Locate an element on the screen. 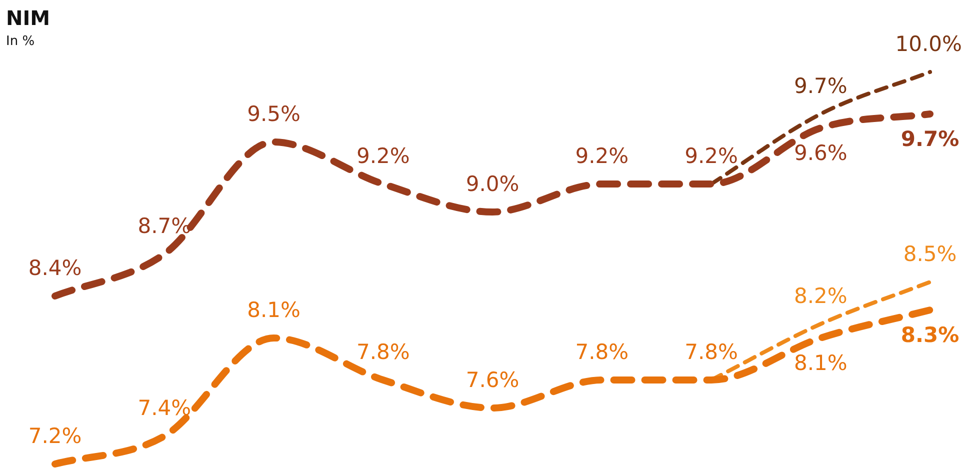  data-label: 9.5% is located at coordinates (273, 114).